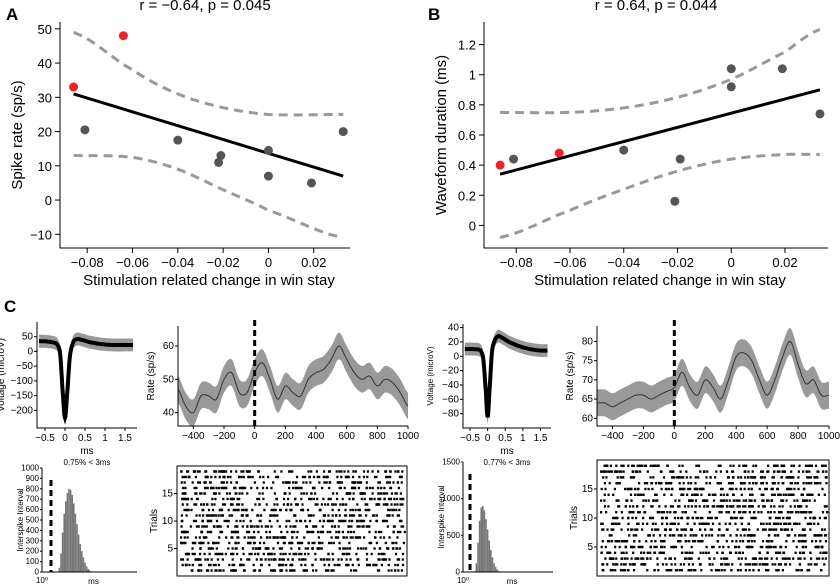 This screenshot has height=588, width=840. Describe the element at coordinates (467, 45) in the screenshot. I see `y-tick-label: 1.2` at that location.